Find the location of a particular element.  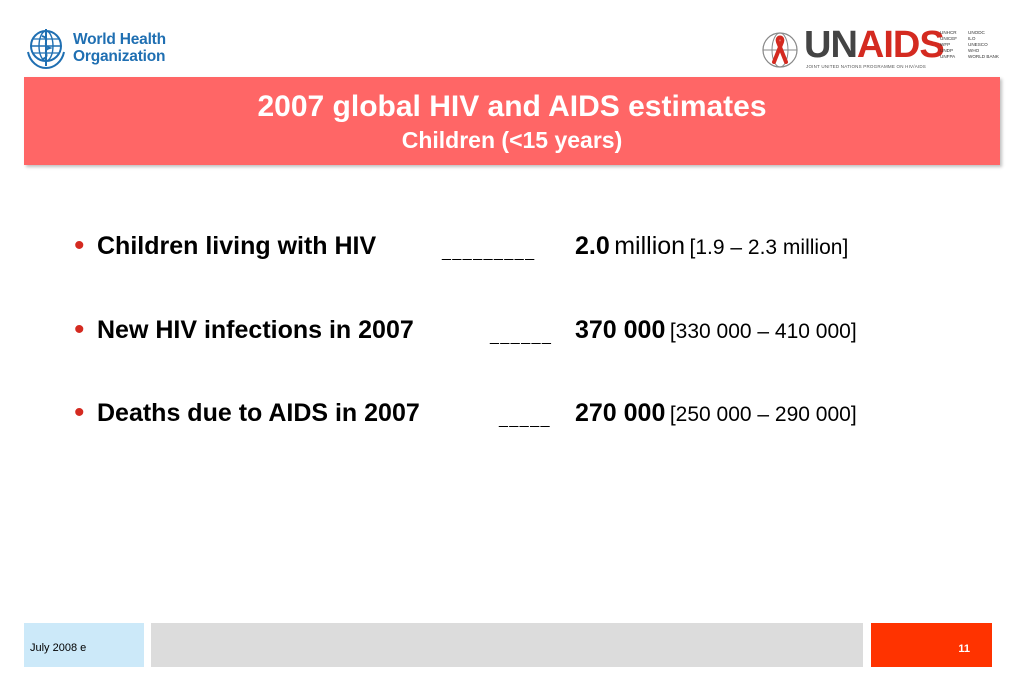

page-number: 11 is located at coordinates (964, 649).